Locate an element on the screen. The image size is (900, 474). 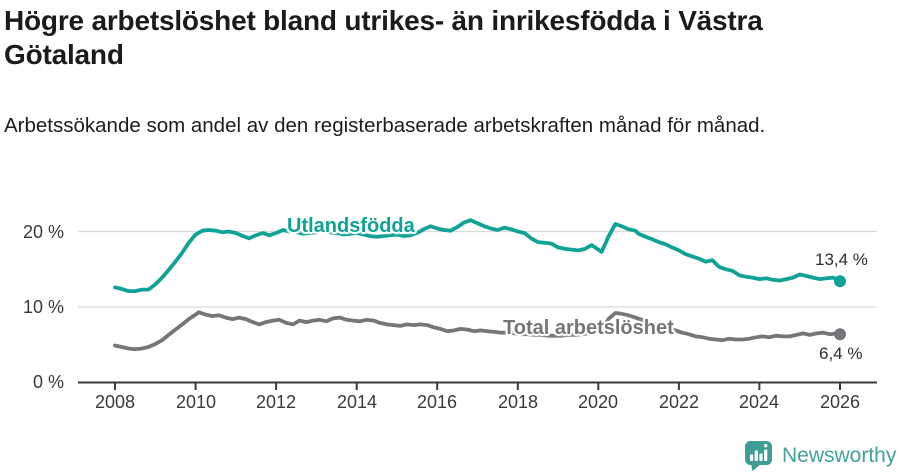
bar-chart-speech-bubble-icon is located at coordinates (758, 456).